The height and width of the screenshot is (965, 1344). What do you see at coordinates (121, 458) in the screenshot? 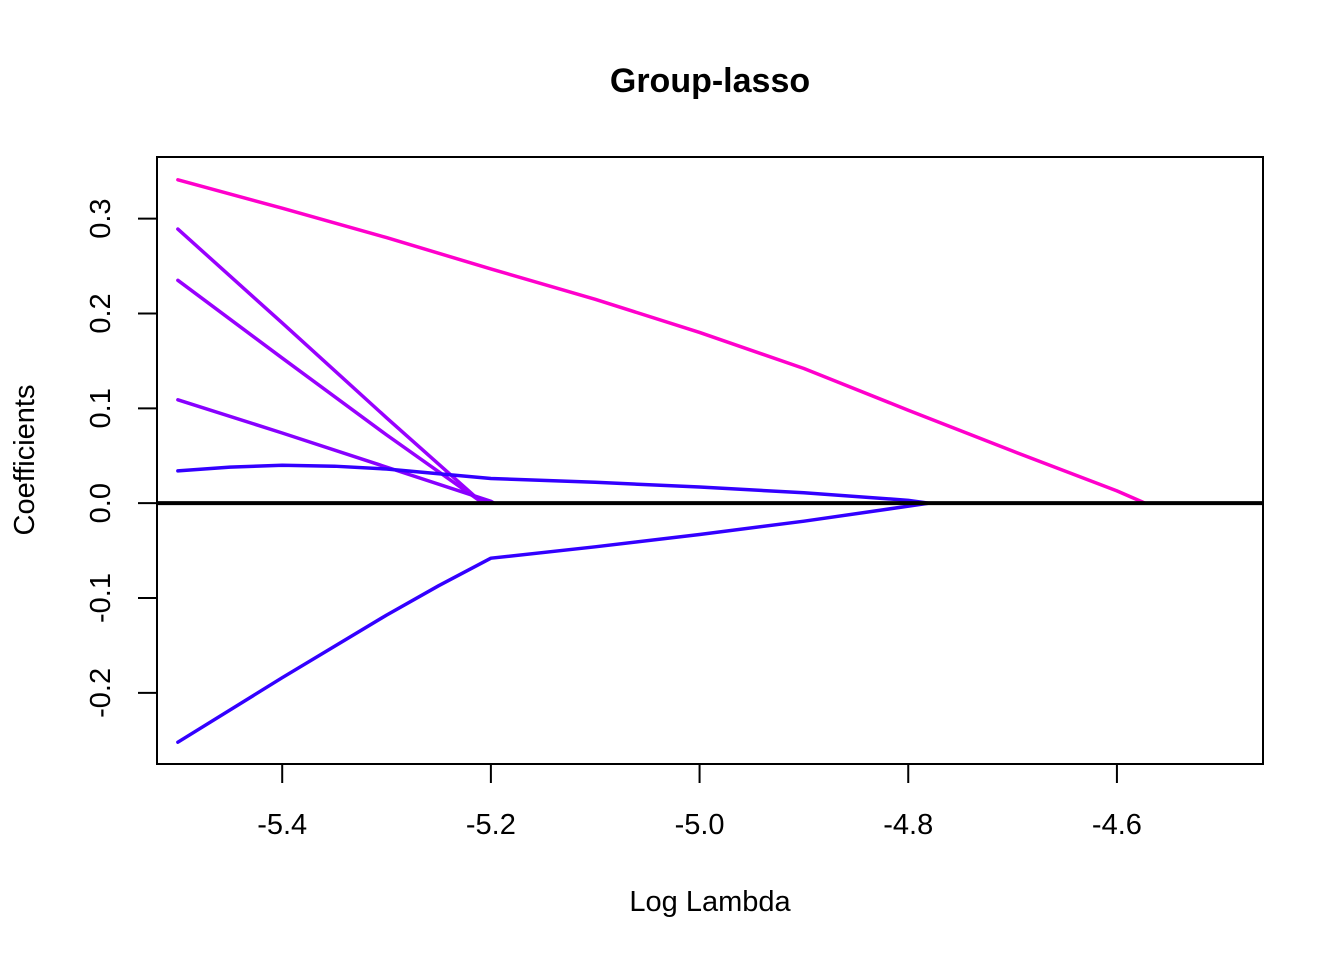
I see `y-axis: -0.2 -0.1 0.0 0.1 0.2 0.3` at bounding box center [121, 458].